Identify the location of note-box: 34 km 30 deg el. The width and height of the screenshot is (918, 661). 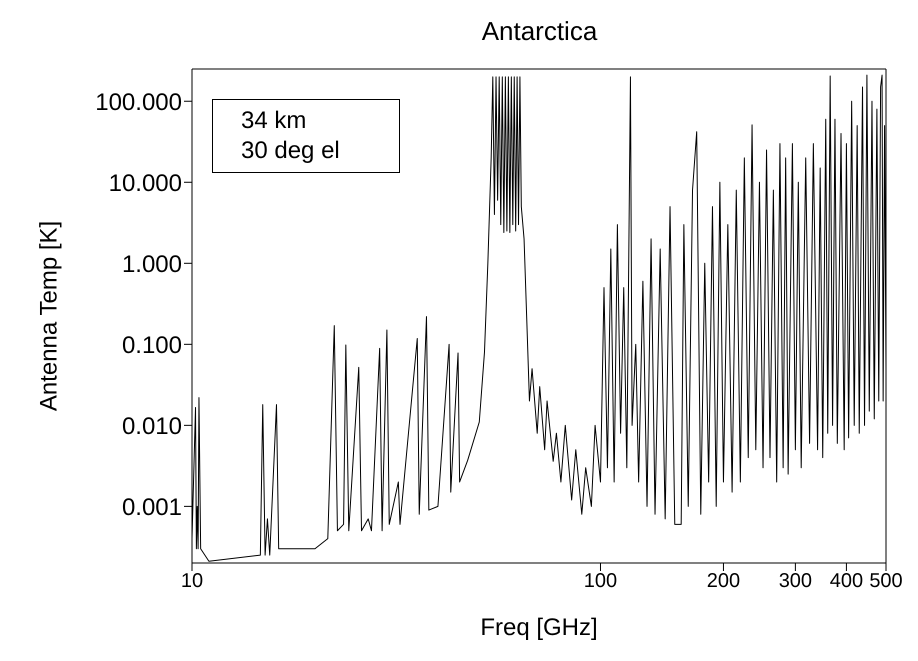
(306, 136).